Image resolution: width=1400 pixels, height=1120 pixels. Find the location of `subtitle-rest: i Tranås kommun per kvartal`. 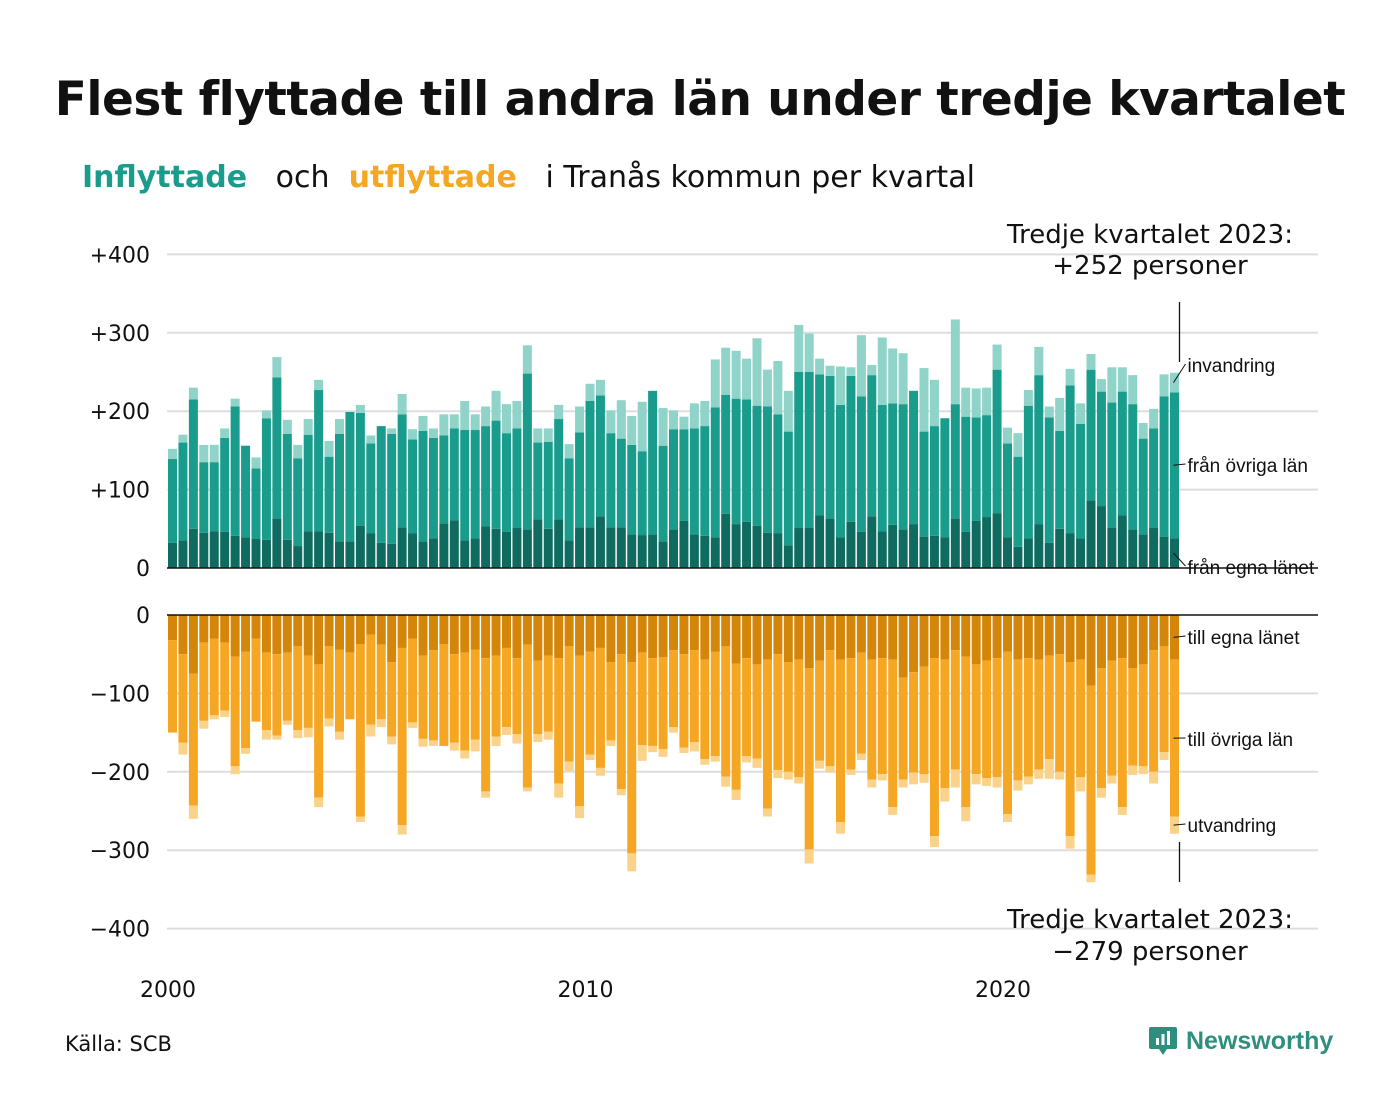

subtitle-rest: i Tranås kommun per kvartal is located at coordinates (760, 177).